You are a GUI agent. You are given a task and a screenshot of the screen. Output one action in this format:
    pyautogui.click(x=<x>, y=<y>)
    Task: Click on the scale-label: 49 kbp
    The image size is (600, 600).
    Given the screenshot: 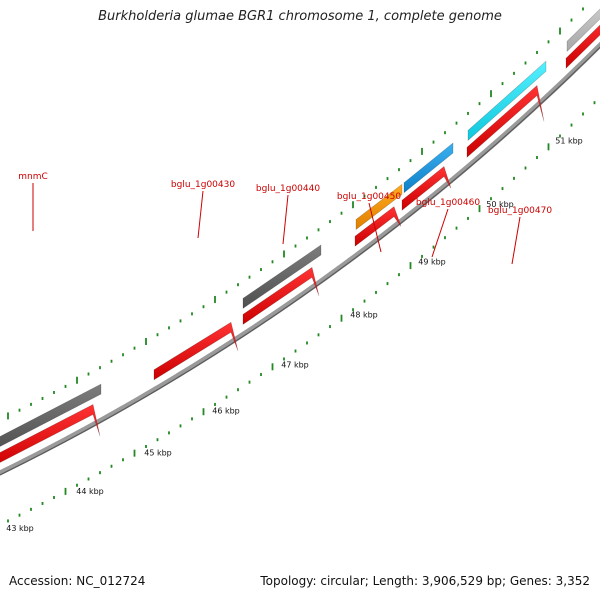 What is the action you would take?
    pyautogui.click(x=432, y=261)
    